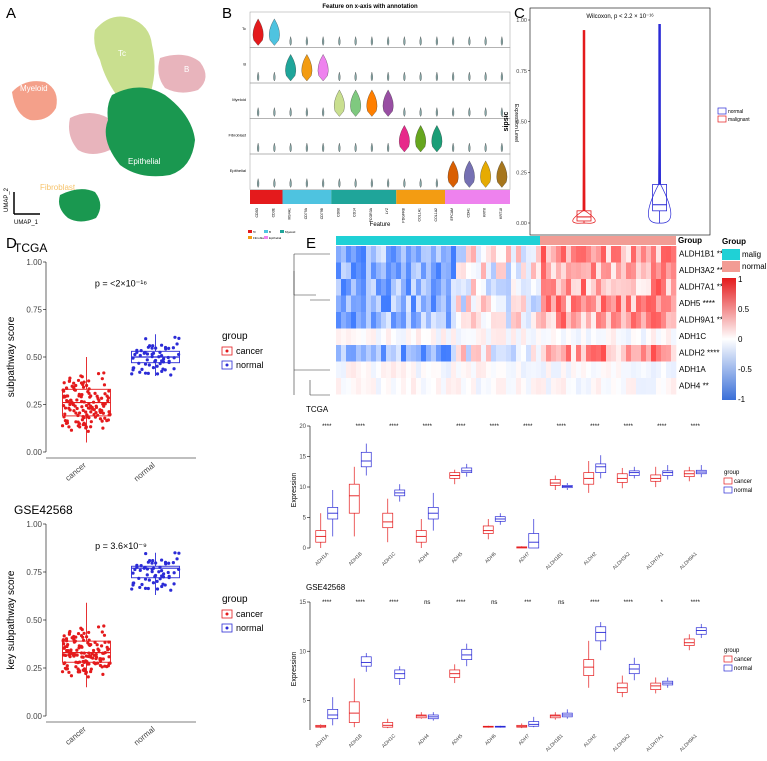 This screenshot has width=767, height=761. What do you see at coordinates (356, 741) in the screenshot?
I see `x-tick-label: ADH1B` at bounding box center [356, 741].